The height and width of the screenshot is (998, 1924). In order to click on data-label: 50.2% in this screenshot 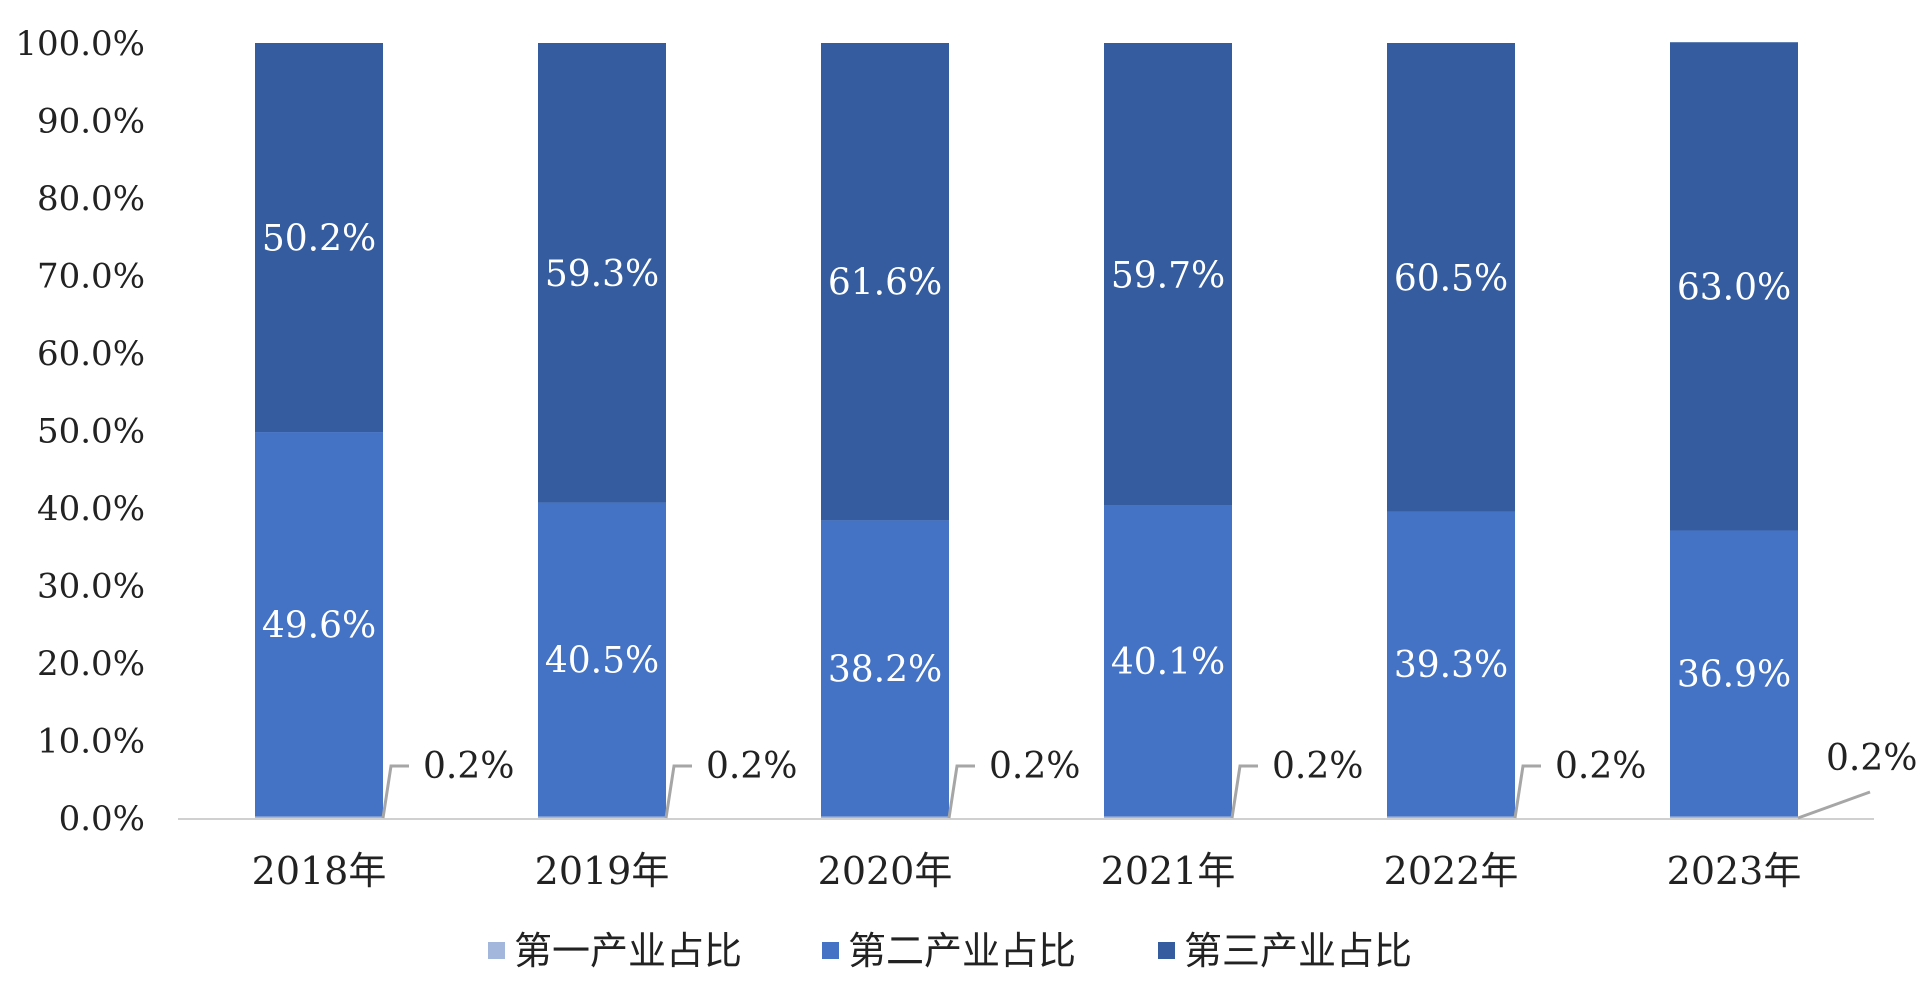, I will do `click(319, 239)`.